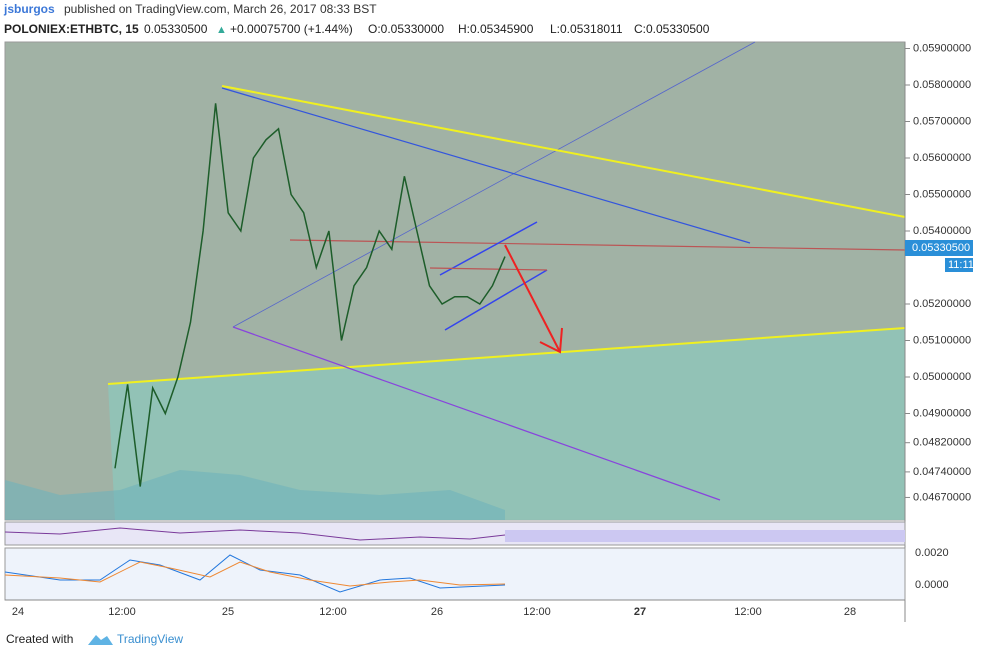  Describe the element at coordinates (942, 472) in the screenshot. I see `price-tick-label: 0.04740000` at that location.